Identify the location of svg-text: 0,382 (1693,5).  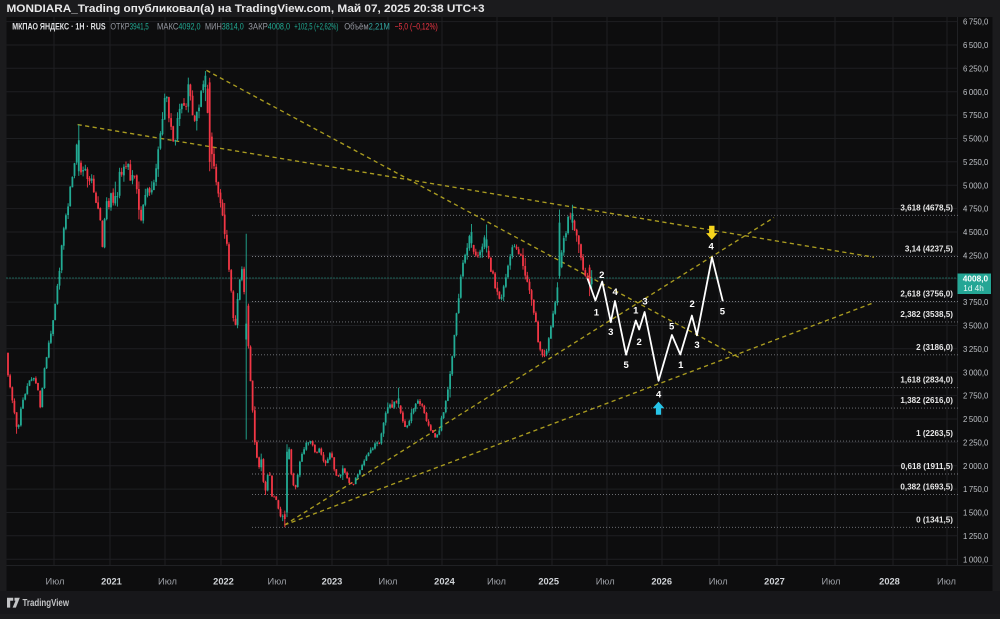
(926, 486).